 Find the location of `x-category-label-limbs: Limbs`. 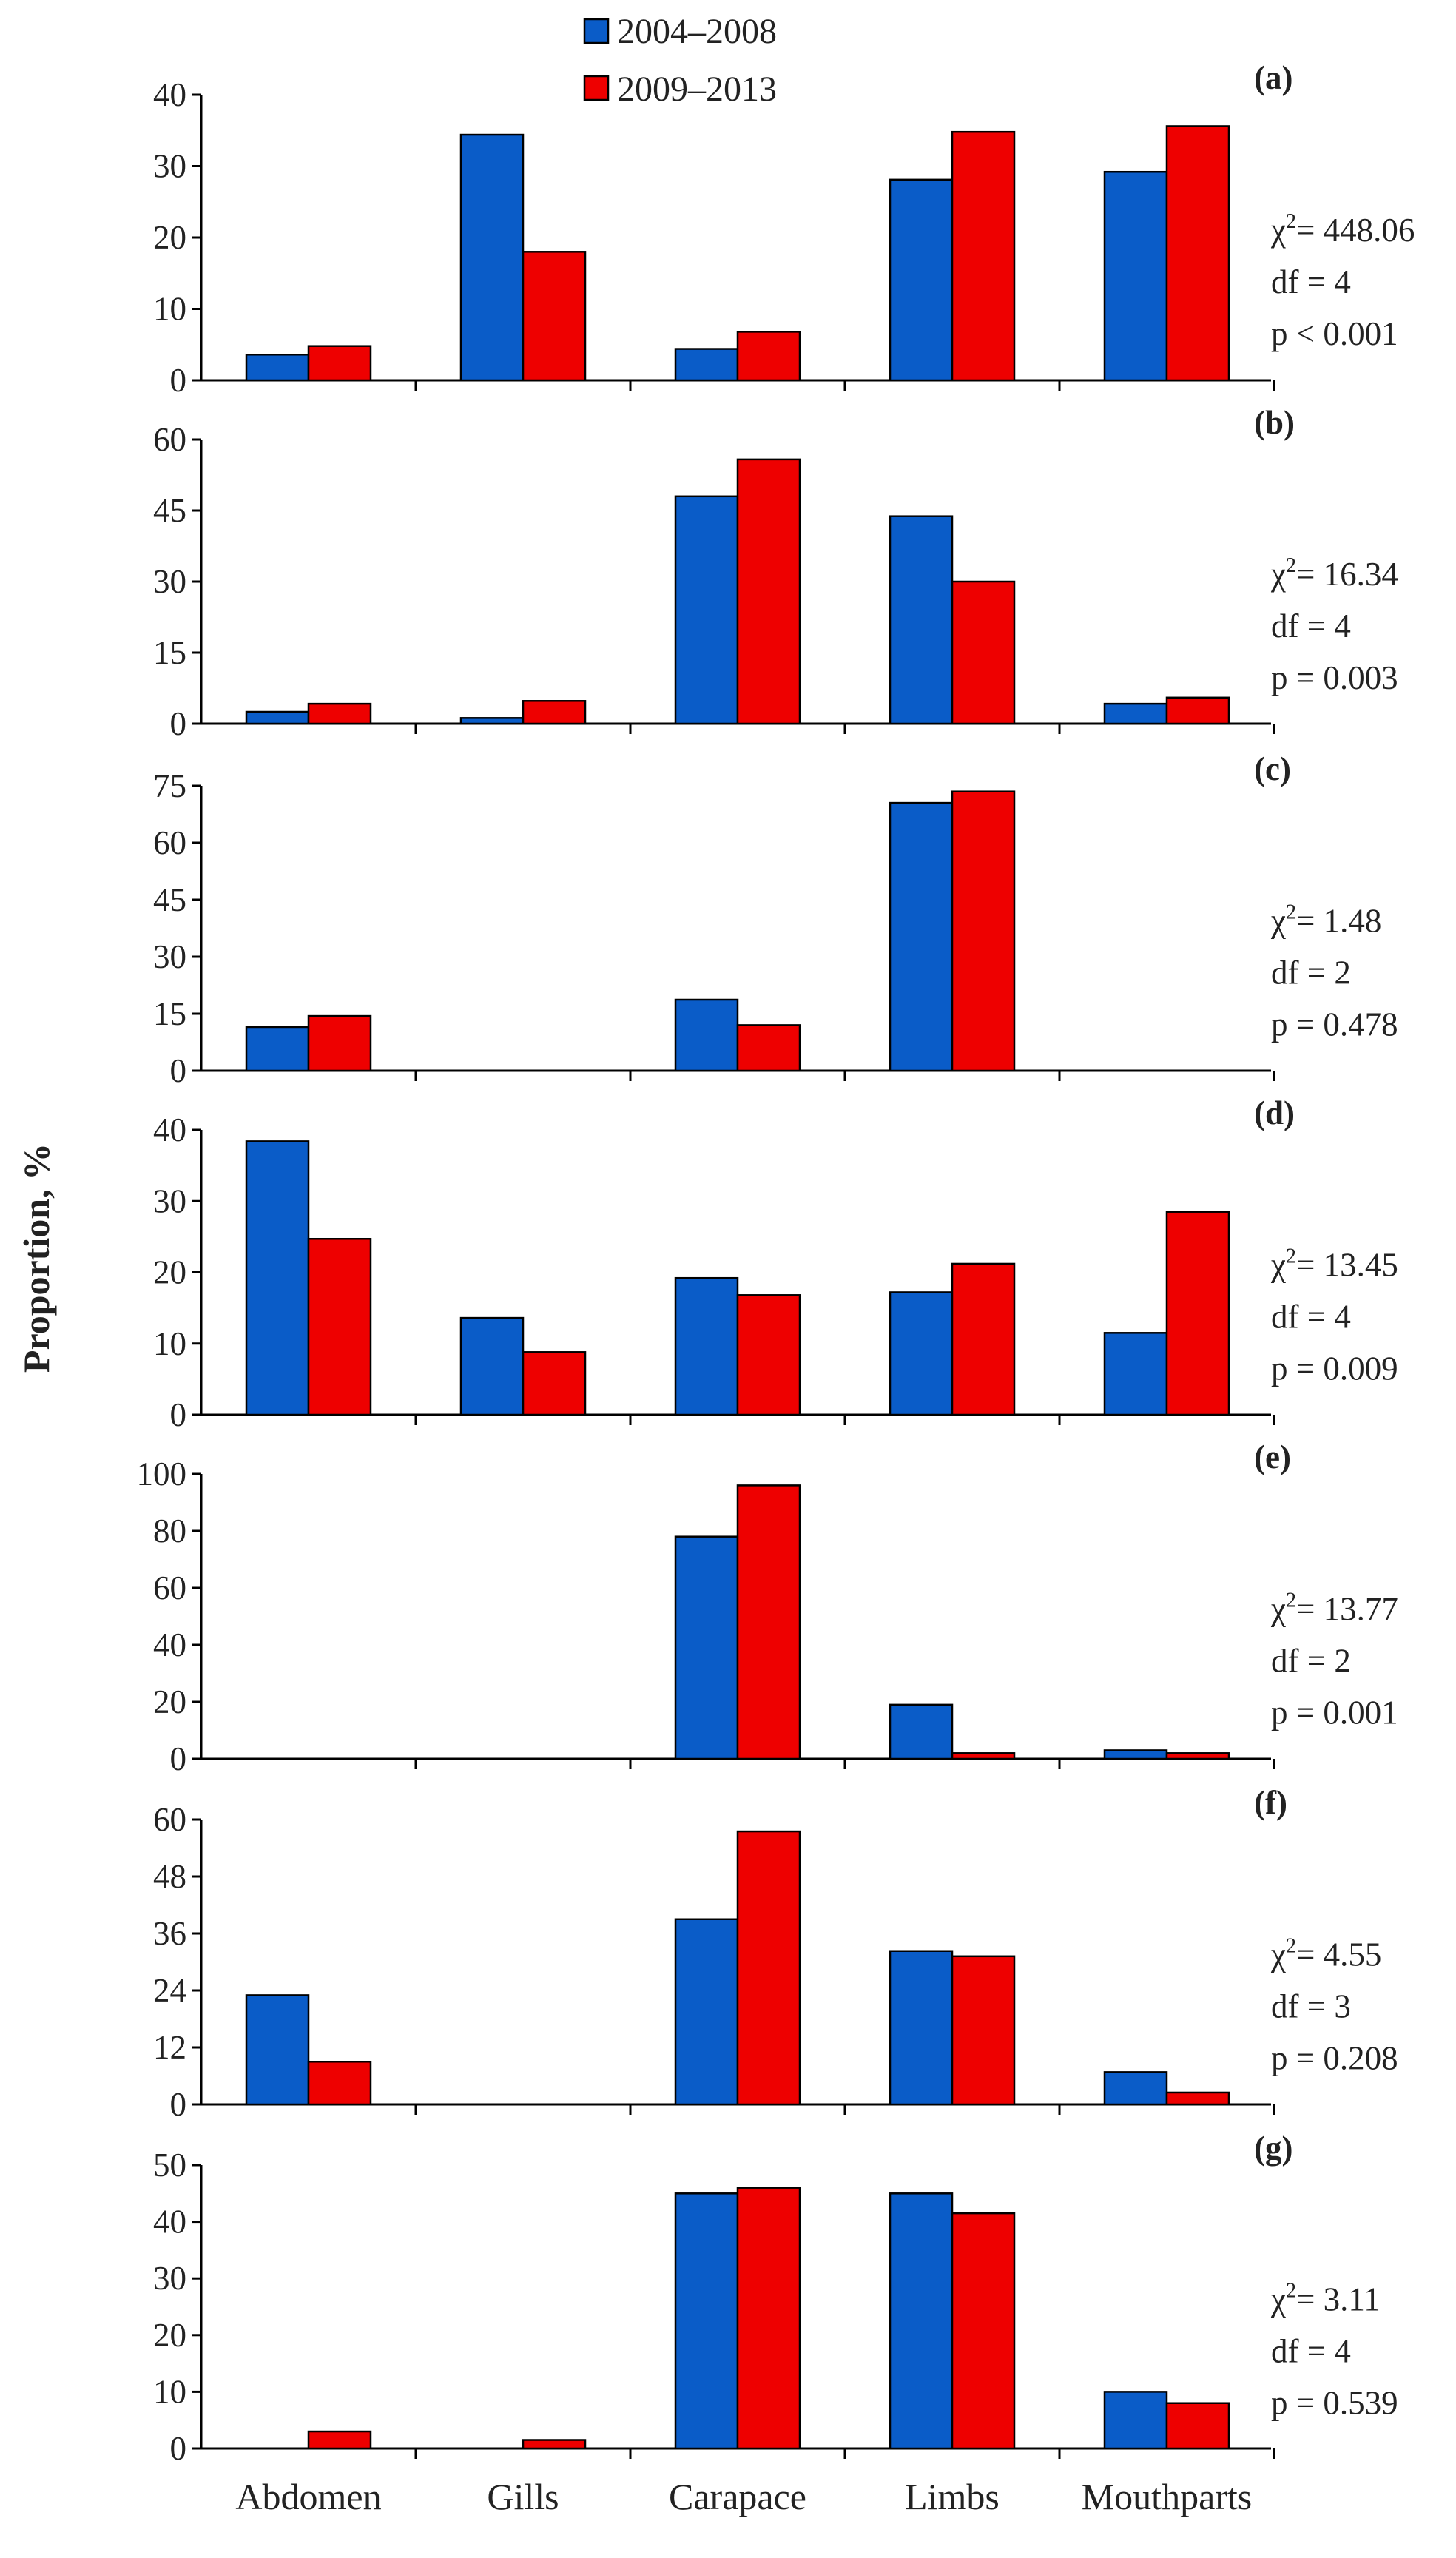

x-category-label-limbs: Limbs is located at coordinates (953, 2496).